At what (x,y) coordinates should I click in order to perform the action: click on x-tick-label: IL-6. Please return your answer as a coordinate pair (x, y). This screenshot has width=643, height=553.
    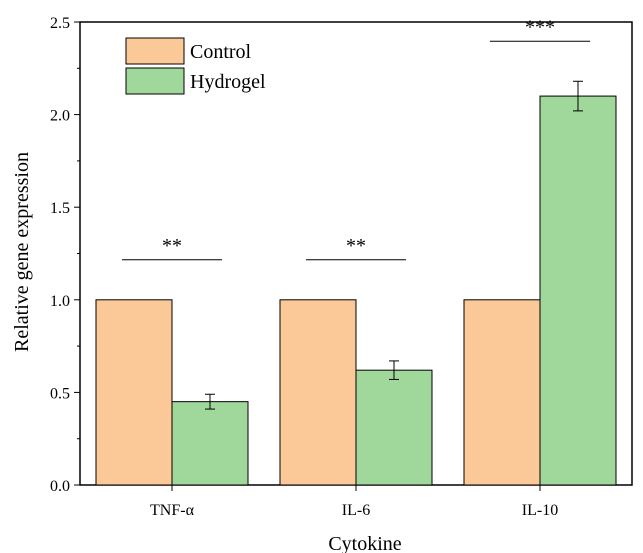
    Looking at the image, I should click on (356, 510).